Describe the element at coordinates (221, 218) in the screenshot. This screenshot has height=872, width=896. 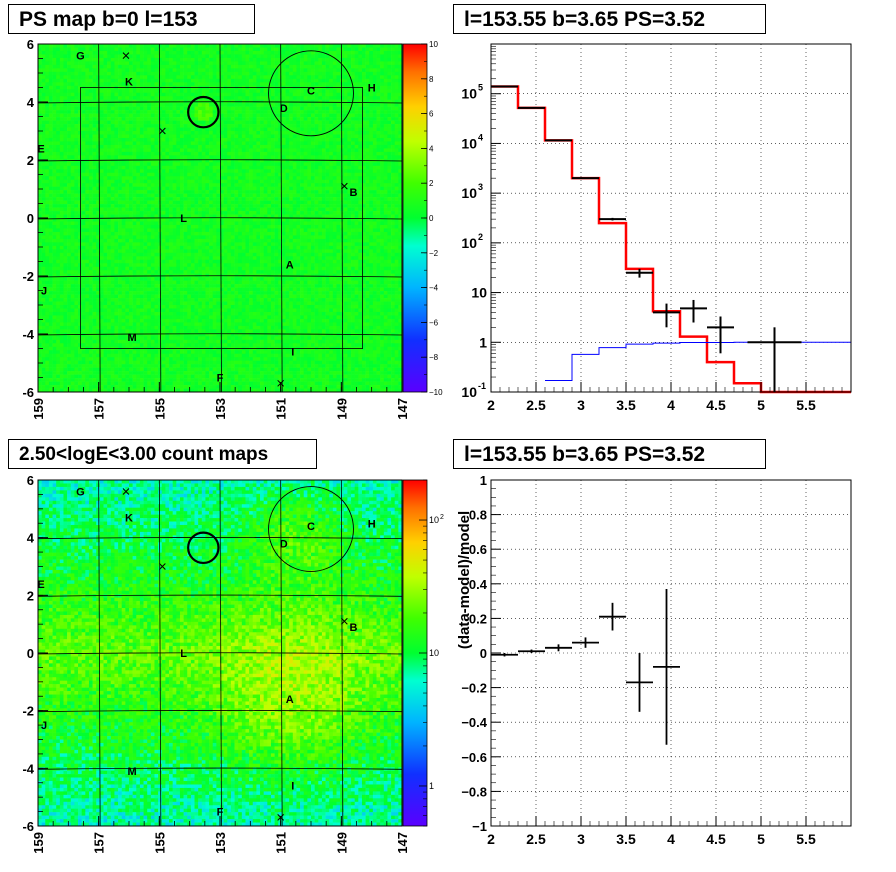
I see `roi-box` at that location.